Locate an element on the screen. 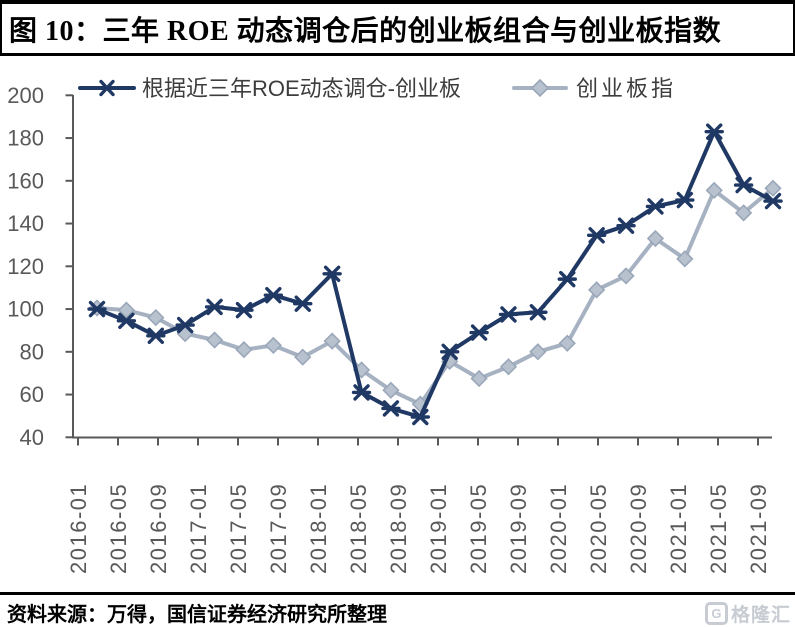 The height and width of the screenshot is (627, 795). y-tick-label: 60 is located at coordinates (32, 394).